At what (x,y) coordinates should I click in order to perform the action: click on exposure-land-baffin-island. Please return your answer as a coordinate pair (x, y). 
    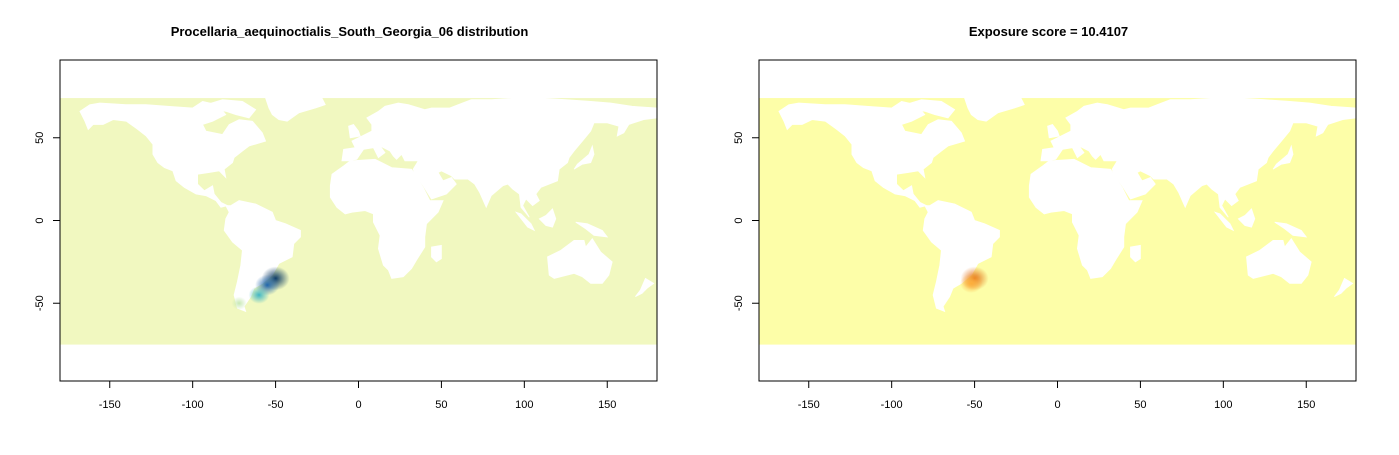
    Looking at the image, I should click on (930, 109).